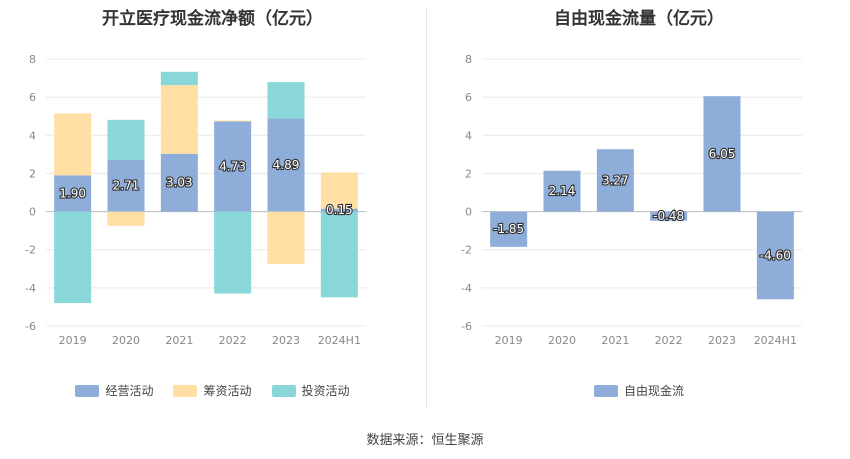 This screenshot has height=459, width=850. What do you see at coordinates (286, 238) in the screenshot?
I see `bar-筹资活动-2023` at bounding box center [286, 238].